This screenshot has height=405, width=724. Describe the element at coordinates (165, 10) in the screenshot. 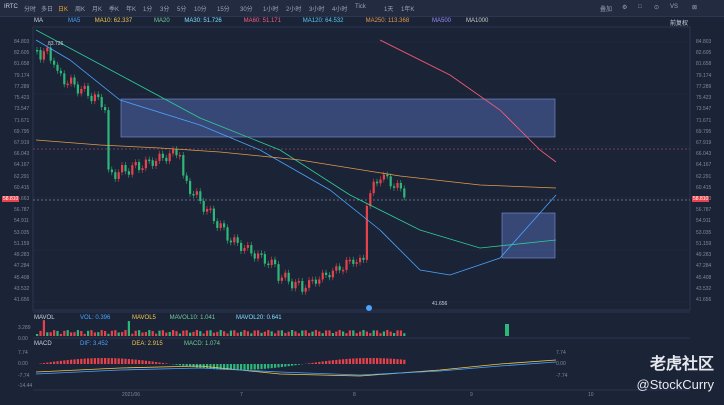

I see `timeframe-tab: 3分` at that location.